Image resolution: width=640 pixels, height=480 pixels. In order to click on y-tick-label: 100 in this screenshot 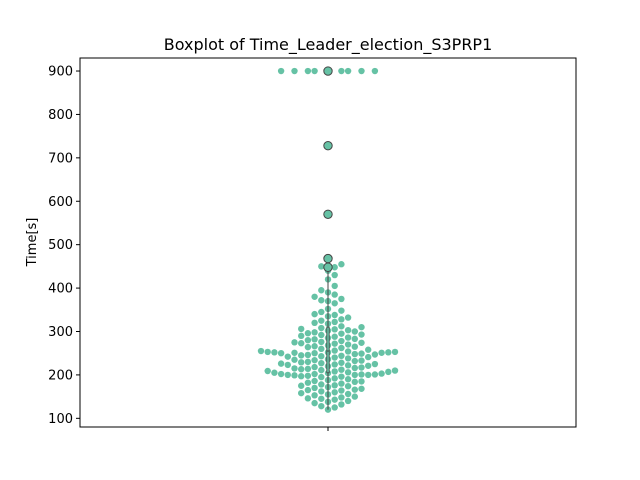, I will do `click(60, 419)`.